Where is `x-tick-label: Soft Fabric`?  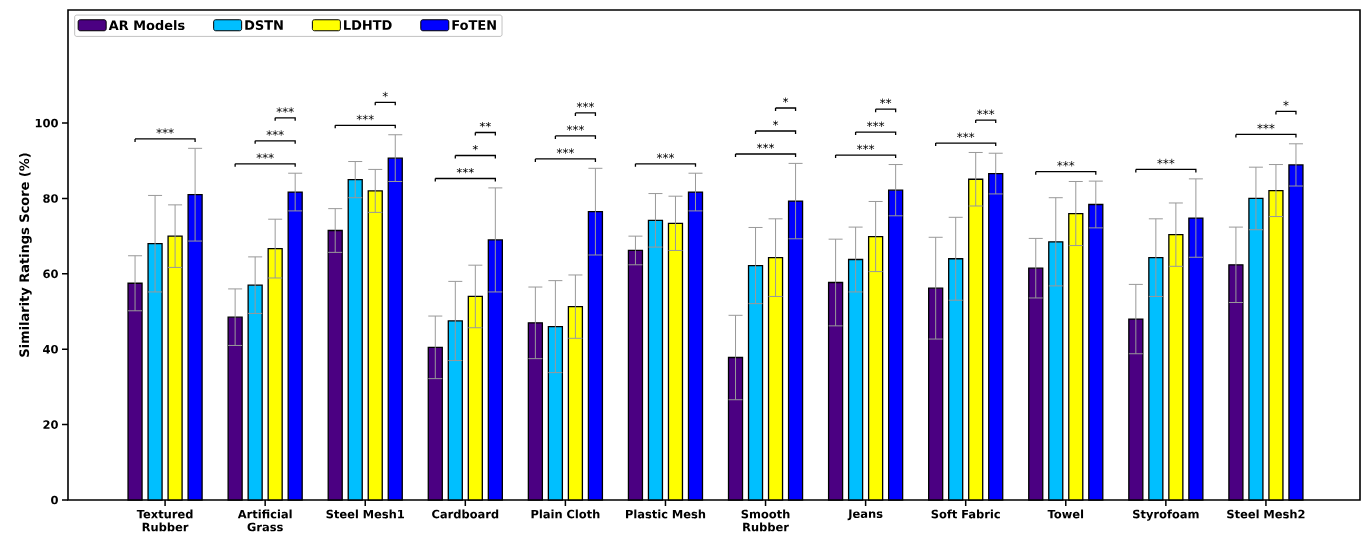 x-tick-label: Soft Fabric is located at coordinates (965, 514).